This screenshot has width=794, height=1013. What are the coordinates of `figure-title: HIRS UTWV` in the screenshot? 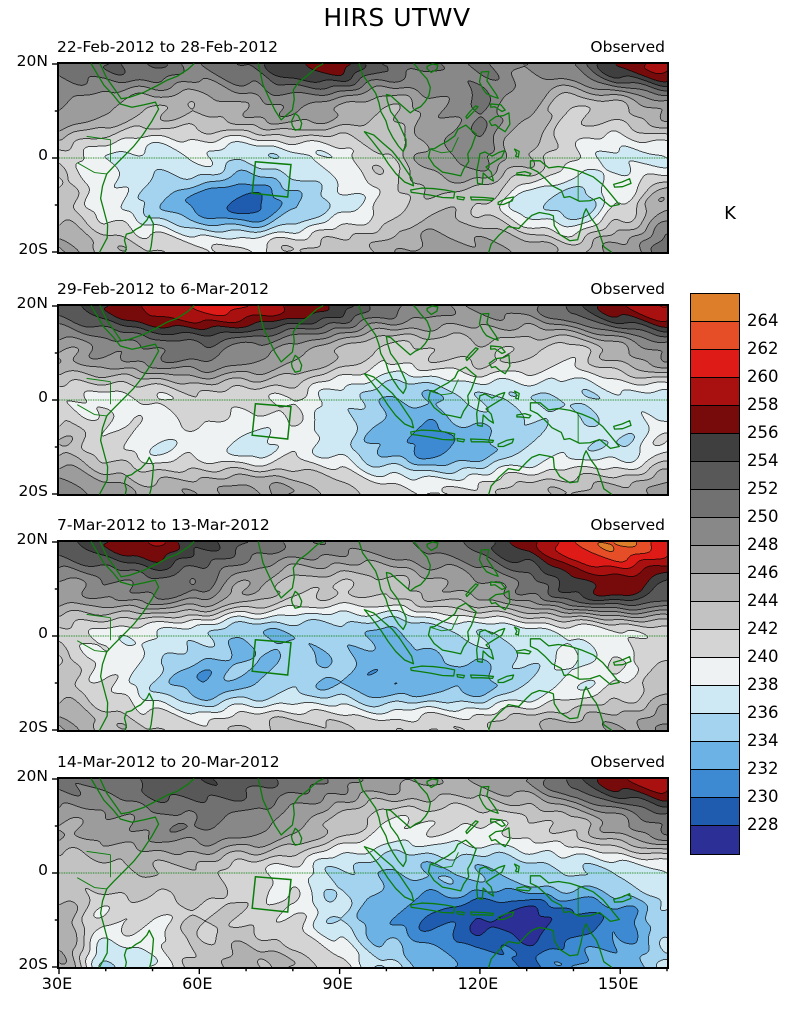 It's located at (397, 17).